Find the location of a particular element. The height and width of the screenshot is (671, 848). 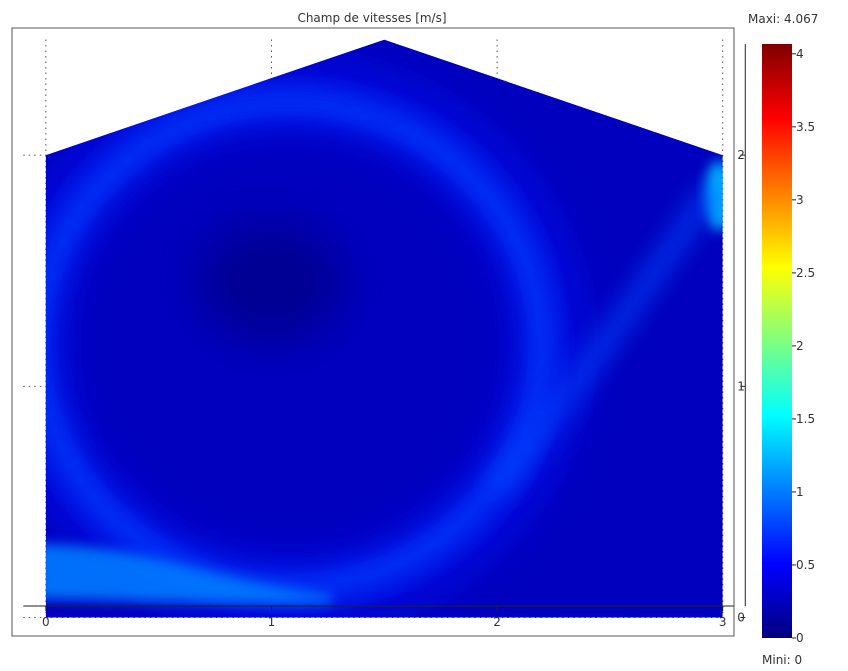

colorbar-tick-label-7: 3.5 is located at coordinates (805, 127).